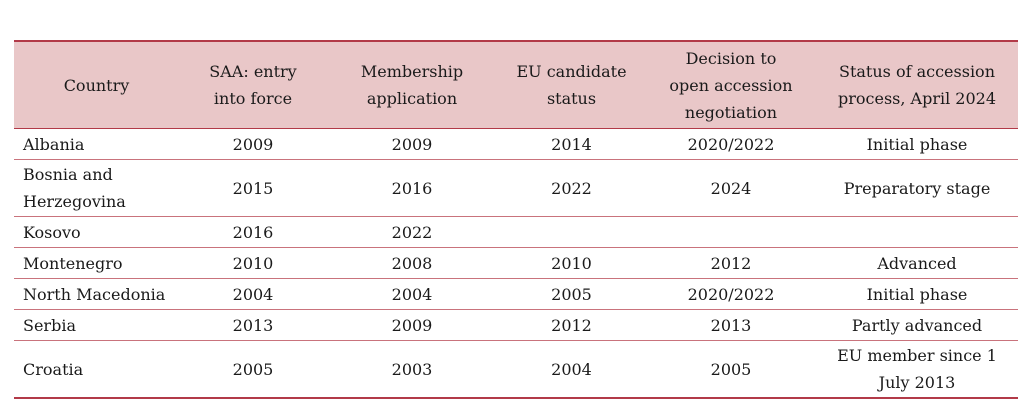  I want to click on header-membership-application-label: Membership application, so click(412, 85).